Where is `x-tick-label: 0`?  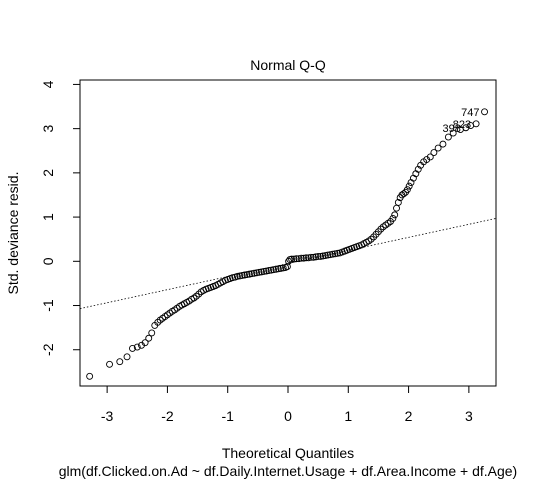
x-tick-label: 0 is located at coordinates (288, 416).